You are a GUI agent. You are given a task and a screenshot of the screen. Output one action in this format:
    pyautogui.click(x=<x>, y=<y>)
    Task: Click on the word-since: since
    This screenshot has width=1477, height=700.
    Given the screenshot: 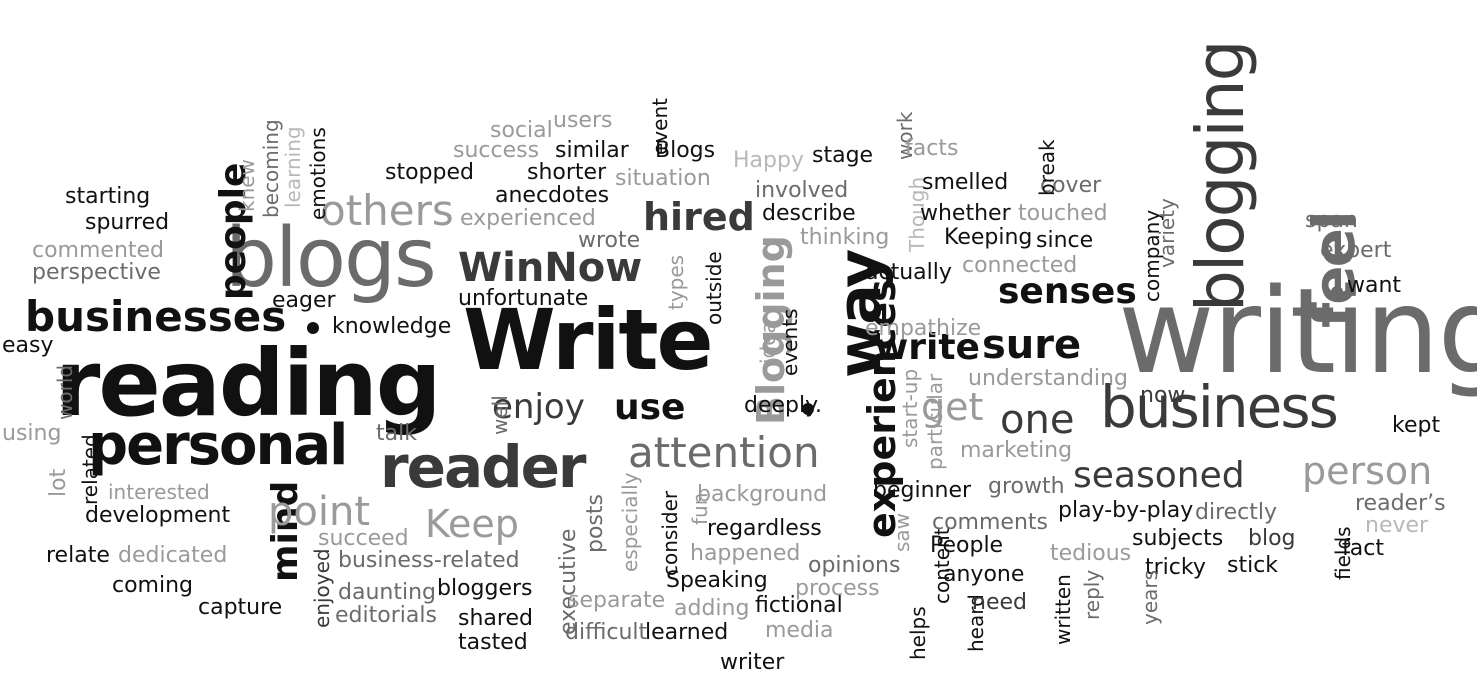 What is the action you would take?
    pyautogui.click(x=1065, y=240)
    